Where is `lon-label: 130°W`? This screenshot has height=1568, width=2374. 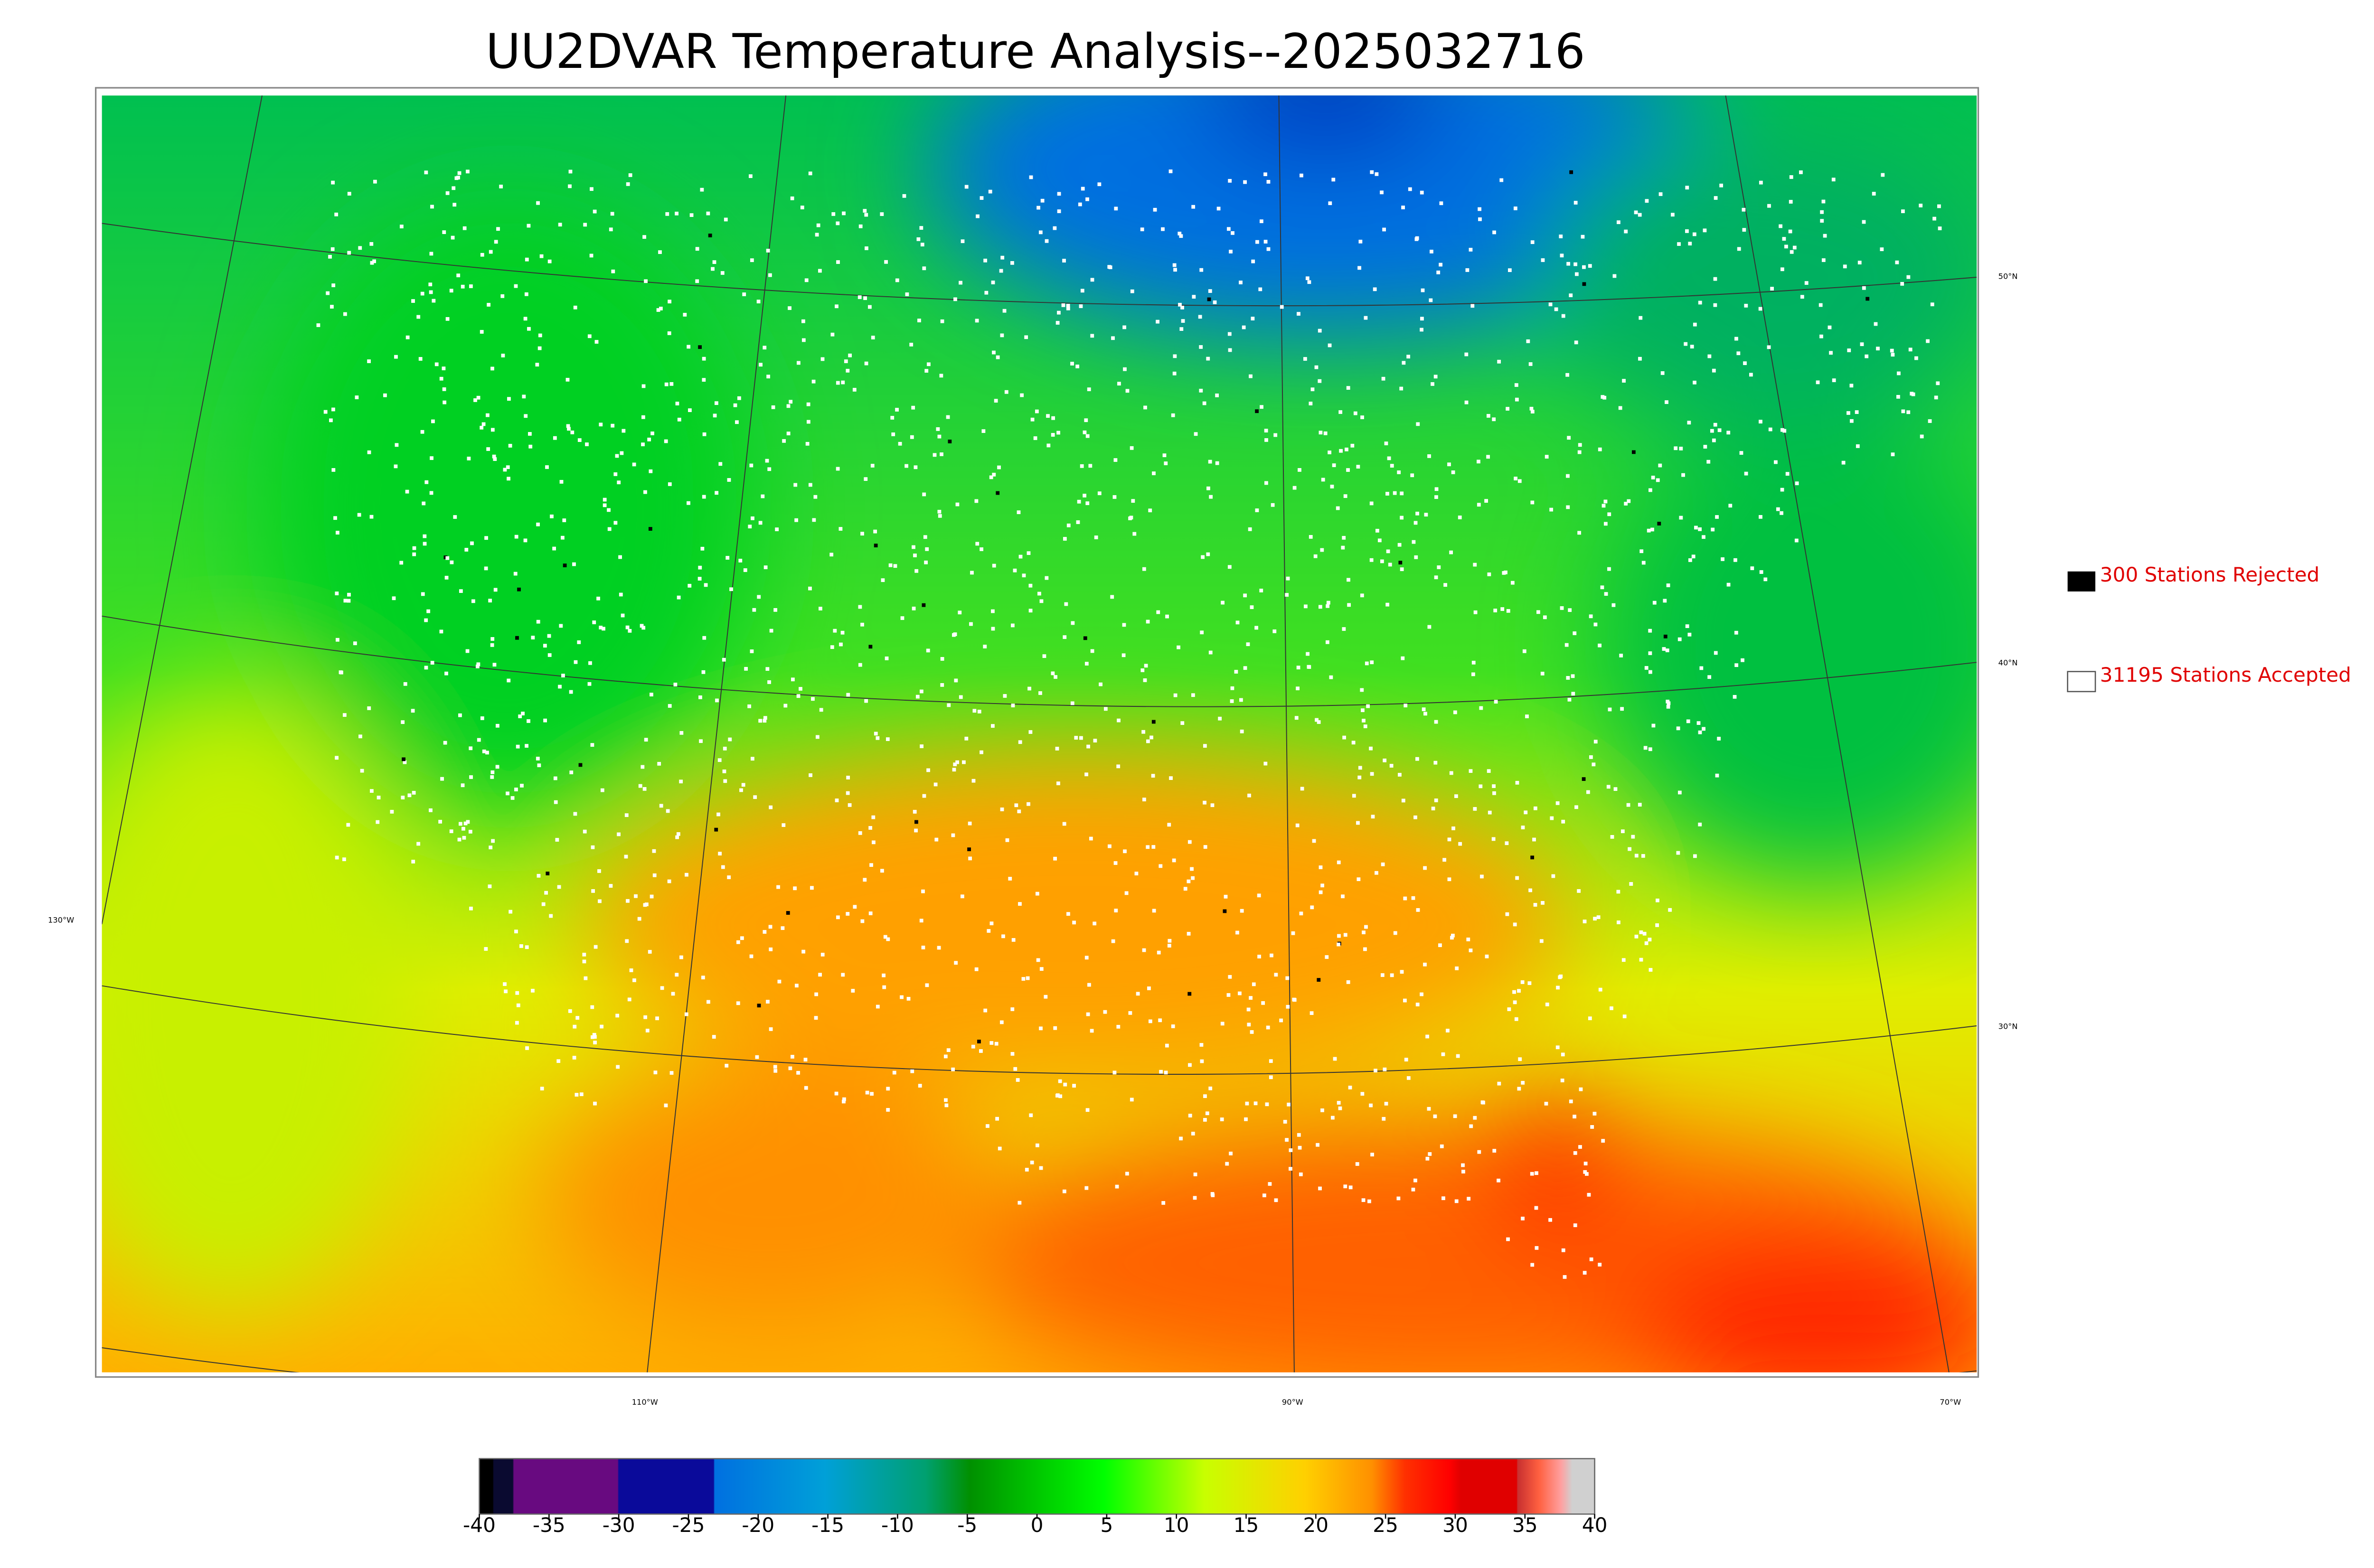
lon-label: 130°W is located at coordinates (61, 920).